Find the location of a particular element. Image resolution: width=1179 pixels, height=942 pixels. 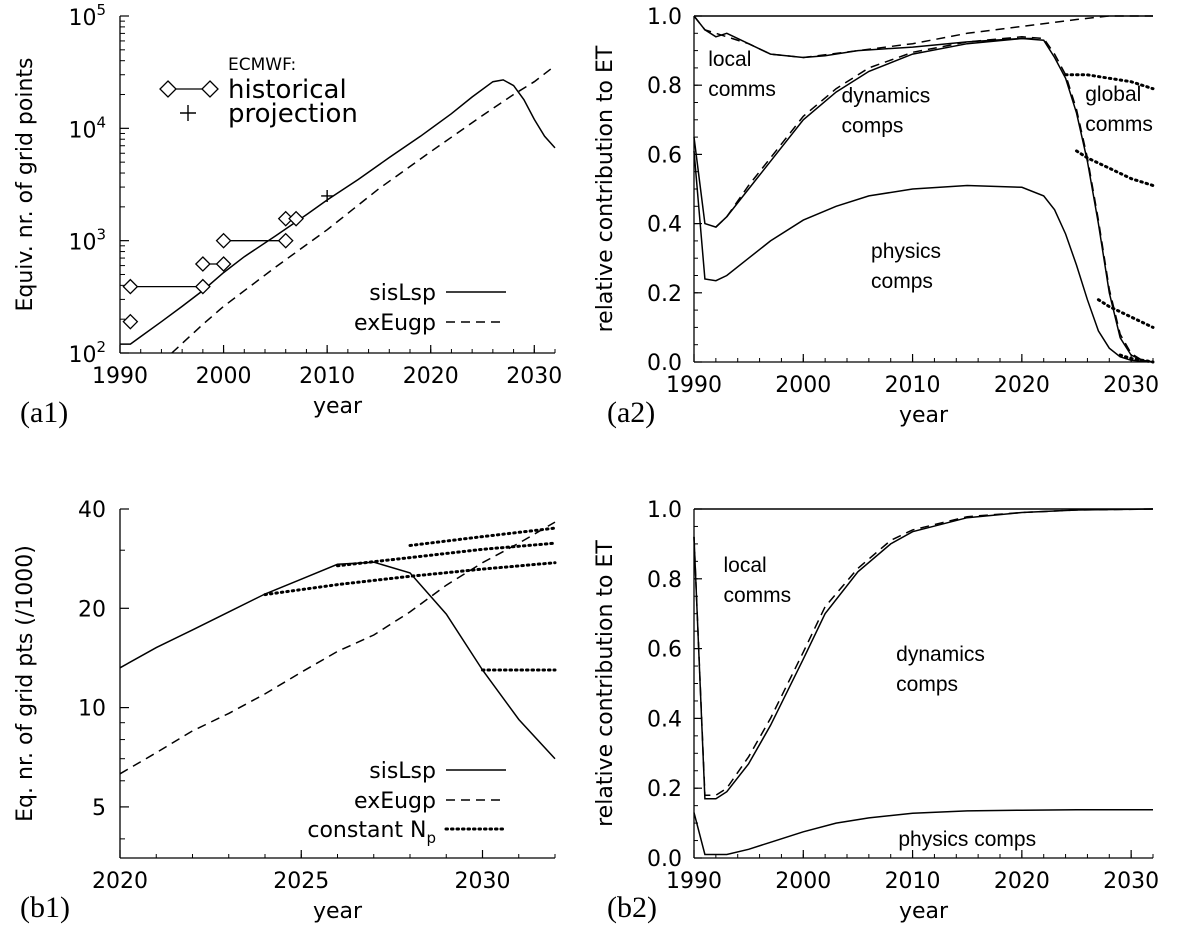

y-tick-label: 20 is located at coordinates (92, 609).